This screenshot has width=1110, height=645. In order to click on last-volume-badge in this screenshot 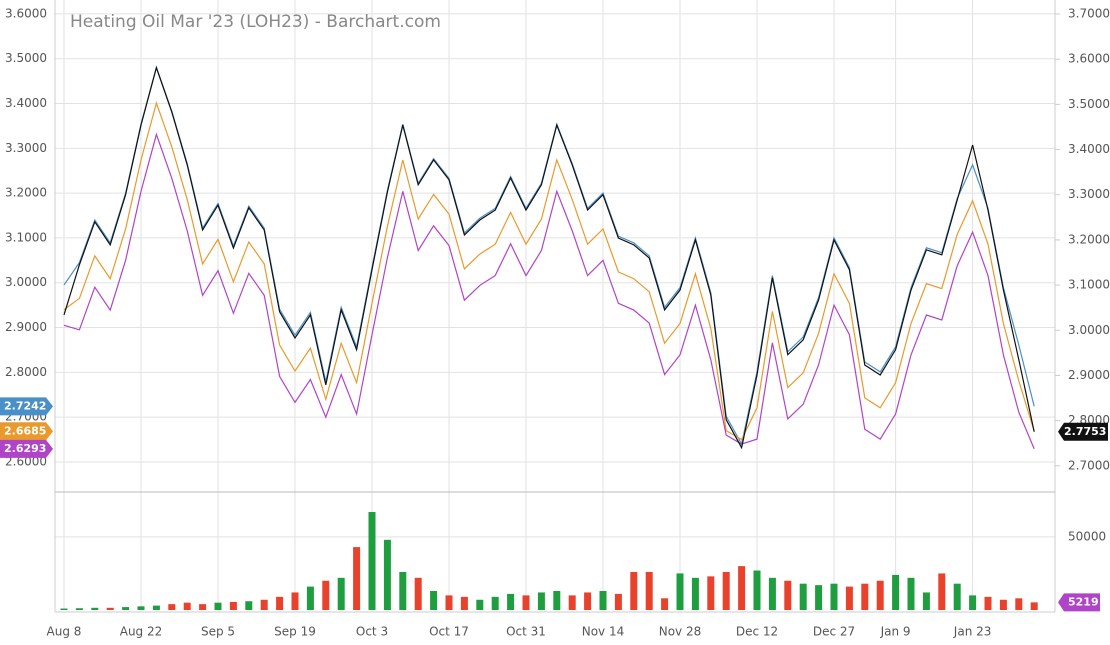, I will do `click(1079, 602)`.